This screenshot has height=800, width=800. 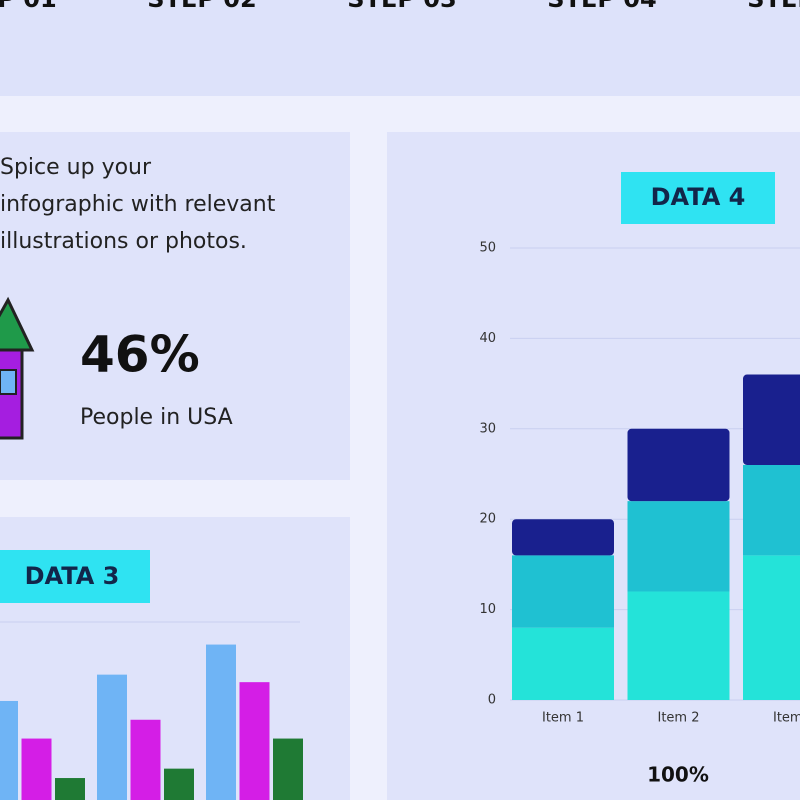 I want to click on step: STEP 02, so click(x=201, y=6).